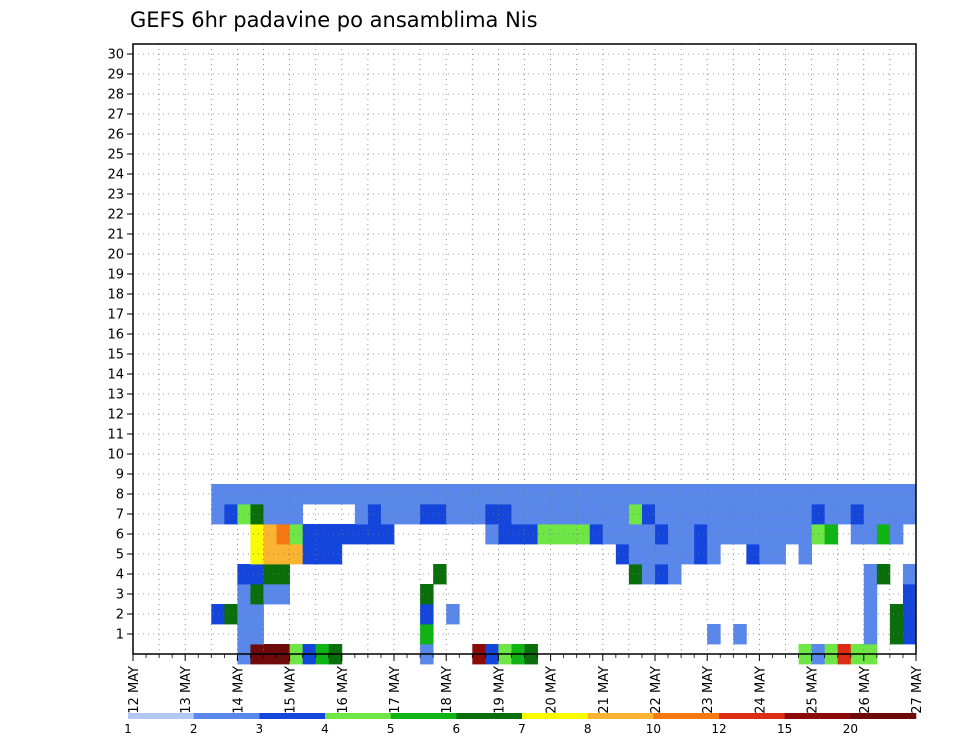  I want to click on y-tick-label: 8, so click(120, 495).